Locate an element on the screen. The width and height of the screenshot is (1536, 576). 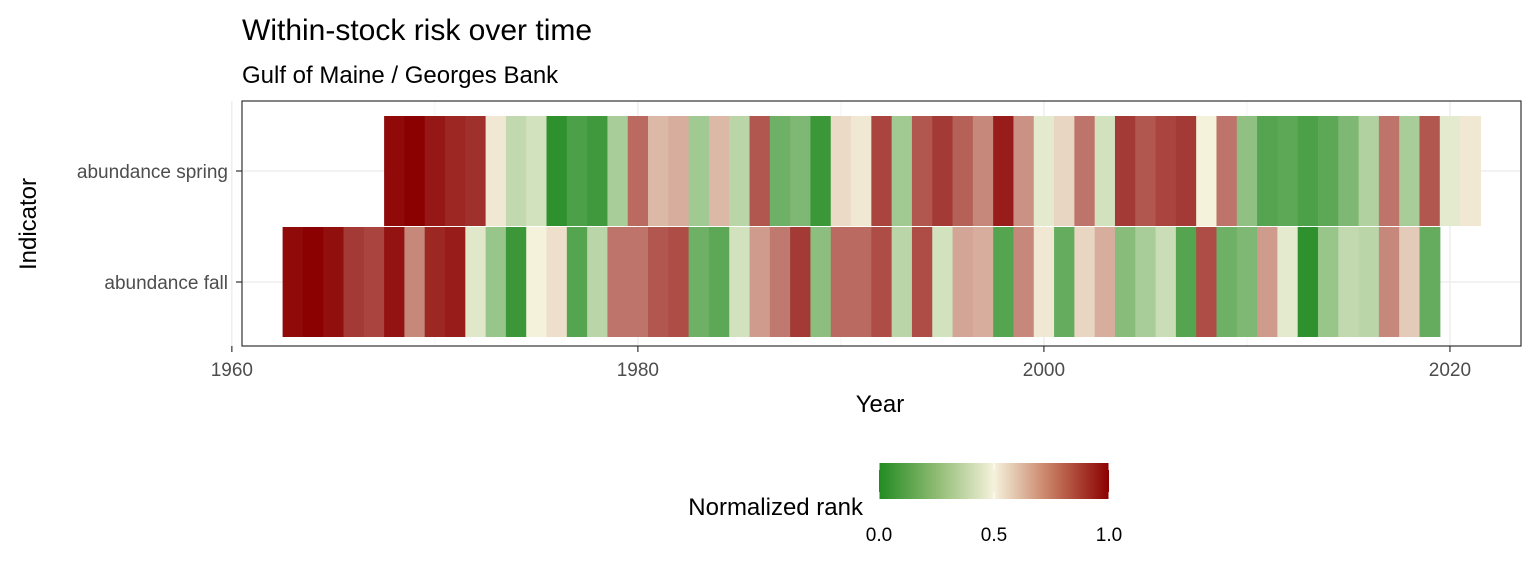
y-tick-label: abundance fall is located at coordinates (166, 283).